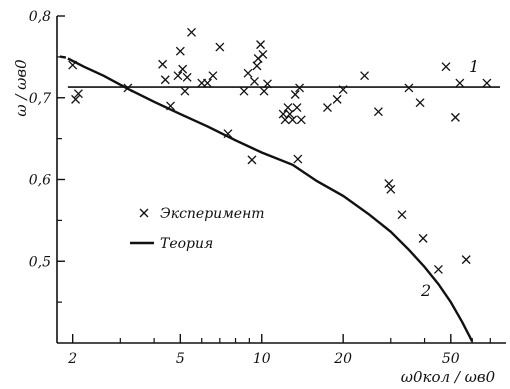 The width and height of the screenshot is (510, 389). What do you see at coordinates (197, 229) in the screenshot?
I see `legend: Эксперимент Теория` at bounding box center [197, 229].